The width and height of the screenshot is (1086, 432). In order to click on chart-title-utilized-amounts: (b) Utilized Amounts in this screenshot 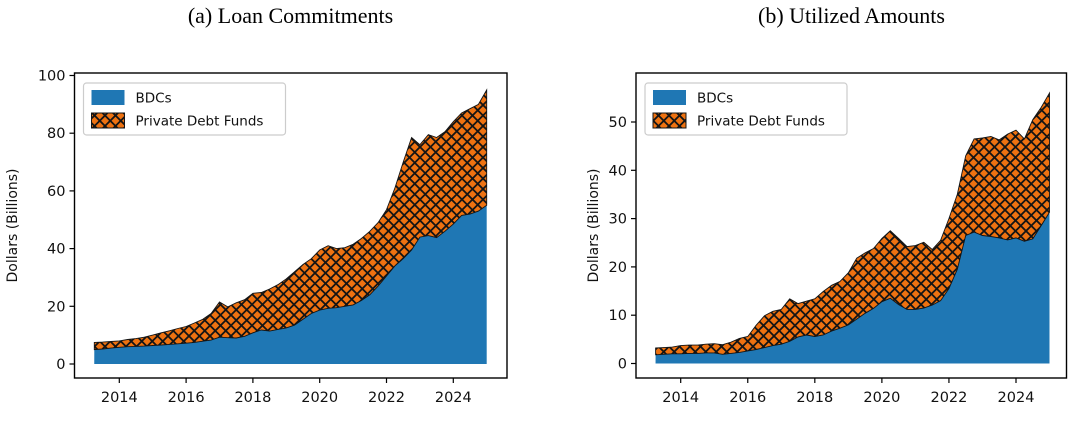, I will do `click(851, 15)`.